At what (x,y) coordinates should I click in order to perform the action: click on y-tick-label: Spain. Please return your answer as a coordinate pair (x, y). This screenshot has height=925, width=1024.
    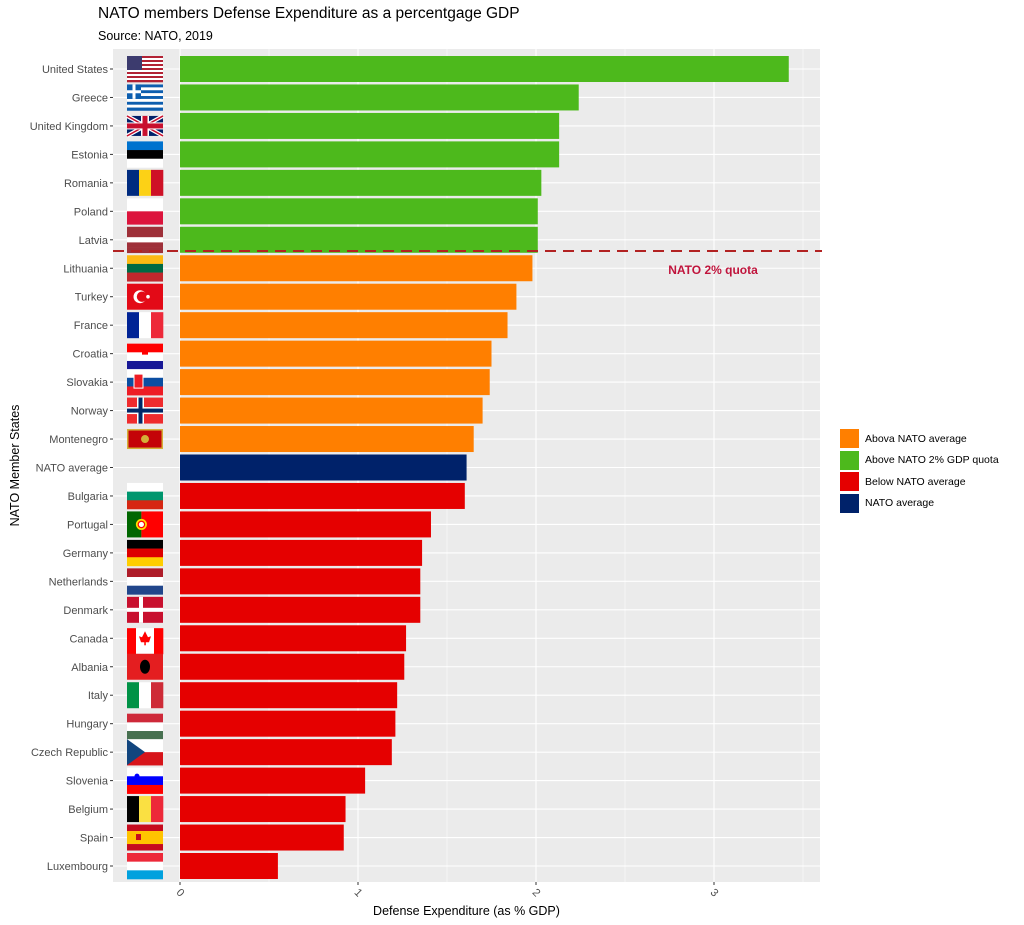
    Looking at the image, I should click on (94, 839).